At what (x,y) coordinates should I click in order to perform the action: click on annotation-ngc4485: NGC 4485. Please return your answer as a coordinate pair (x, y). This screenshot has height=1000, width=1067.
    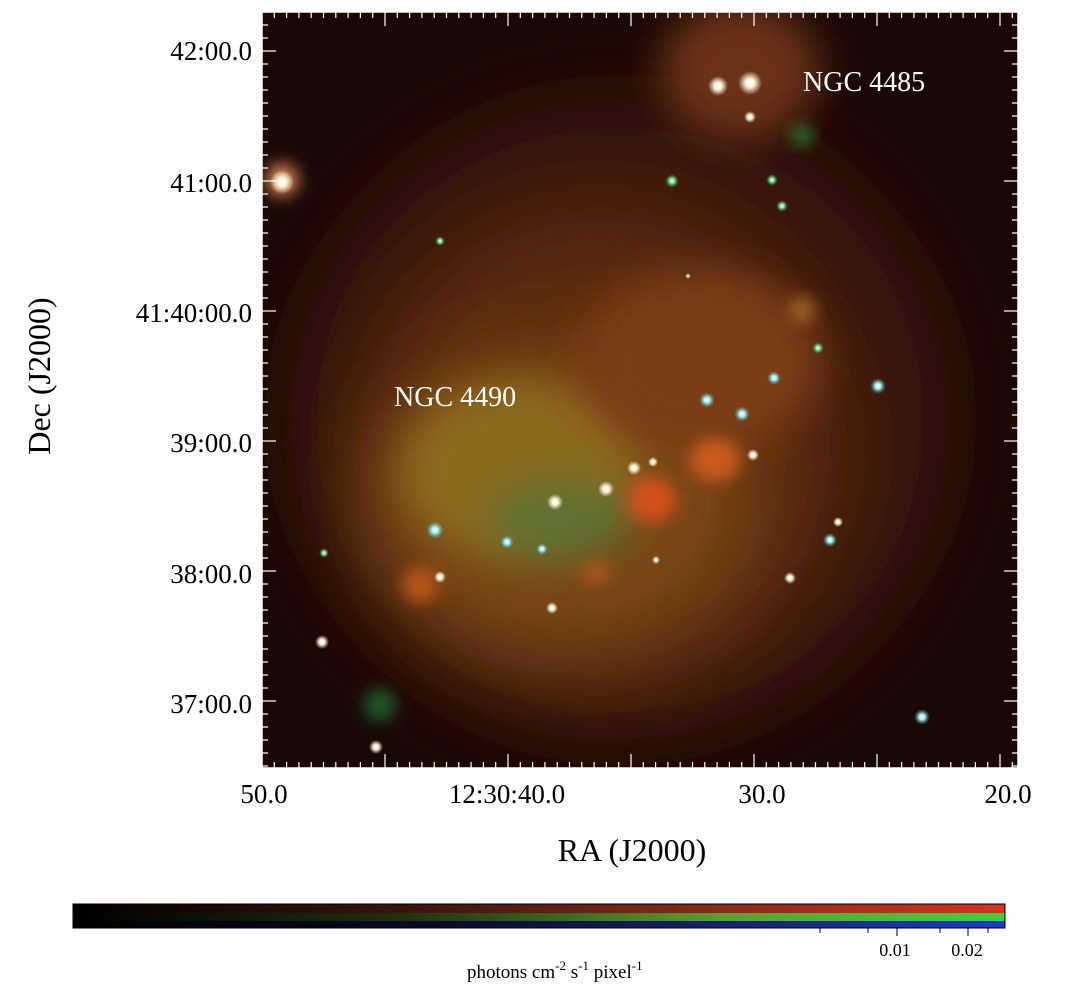
    Looking at the image, I should click on (864, 82).